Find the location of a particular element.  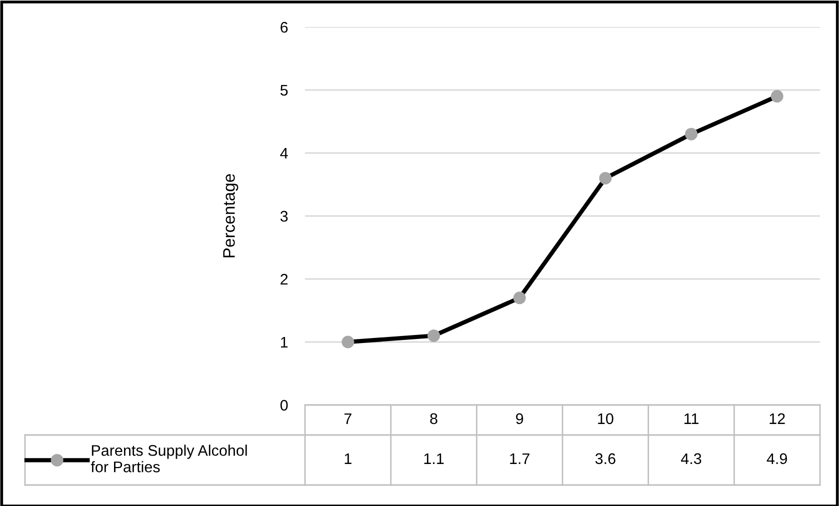

data-label: 4.9 is located at coordinates (776, 458).